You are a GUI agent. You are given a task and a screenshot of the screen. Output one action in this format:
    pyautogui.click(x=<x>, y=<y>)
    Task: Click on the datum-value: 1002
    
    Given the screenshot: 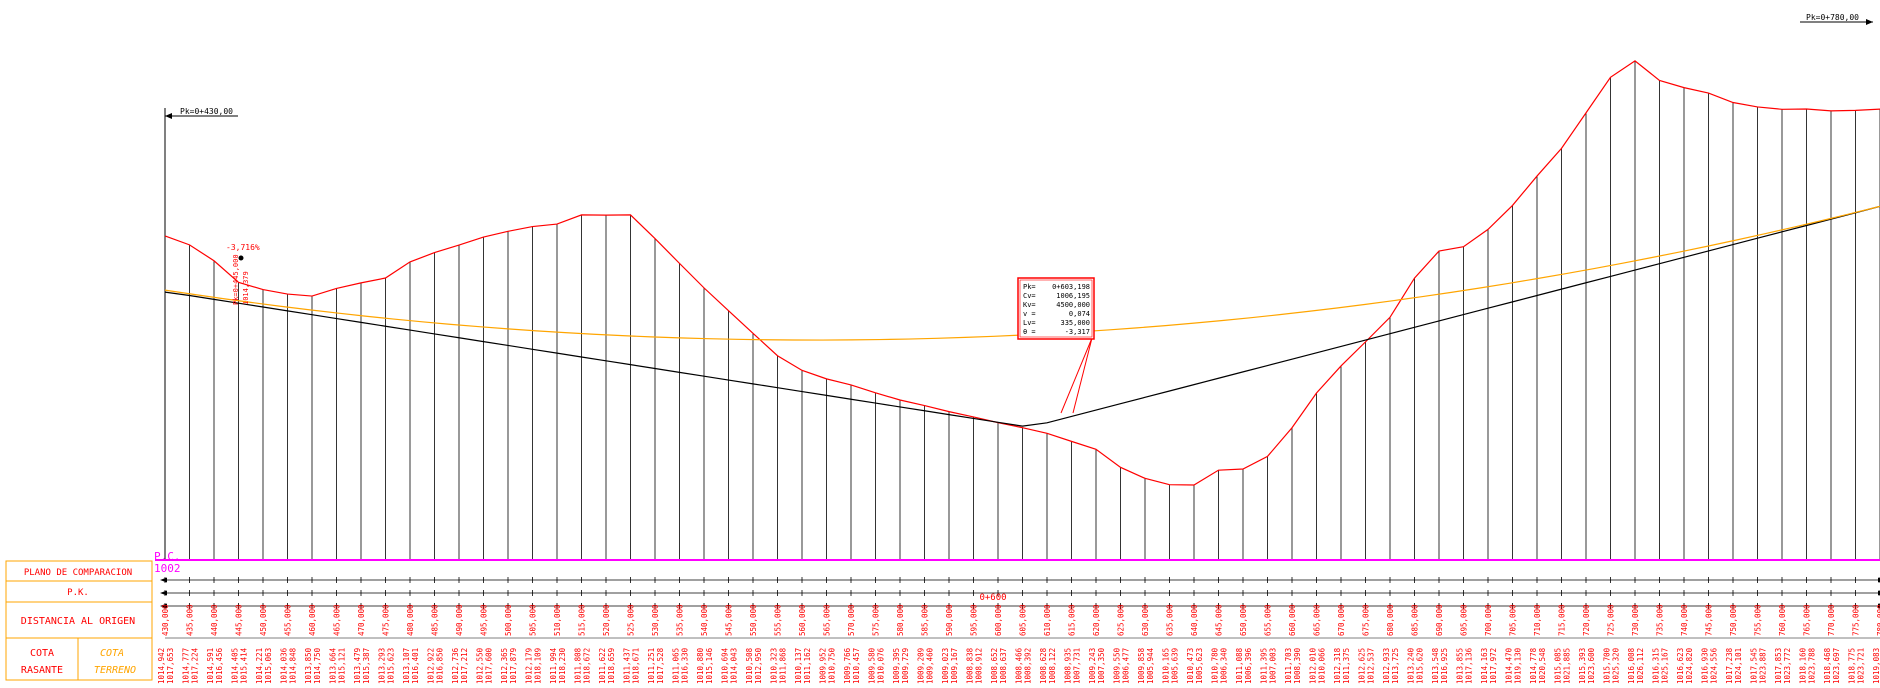 What is the action you would take?
    pyautogui.click(x=167, y=568)
    